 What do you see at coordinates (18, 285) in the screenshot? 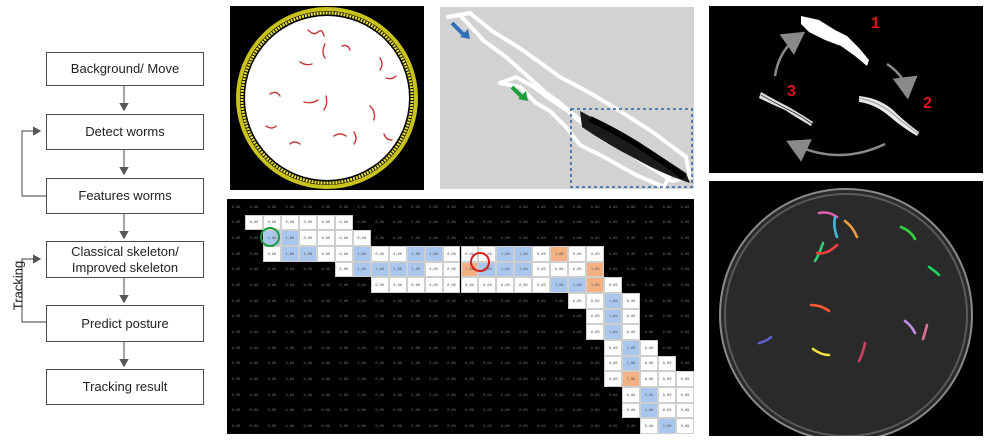
I see `tracking-loop-label: Tracking` at bounding box center [18, 285].